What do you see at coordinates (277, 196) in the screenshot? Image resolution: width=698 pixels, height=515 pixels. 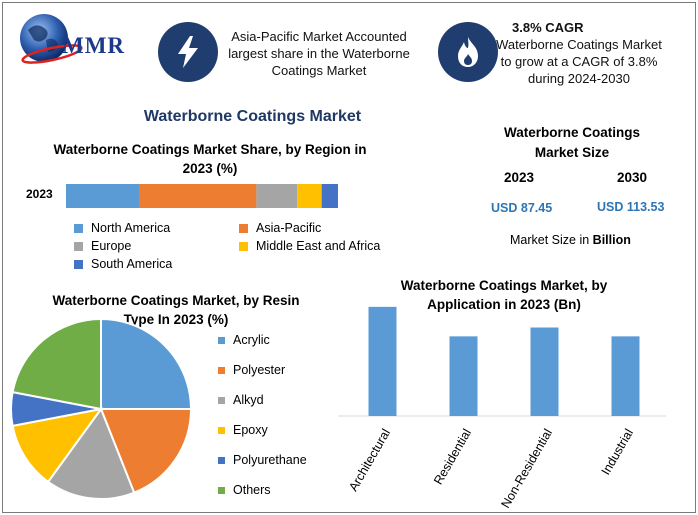 I see `region-segment-europe` at bounding box center [277, 196].